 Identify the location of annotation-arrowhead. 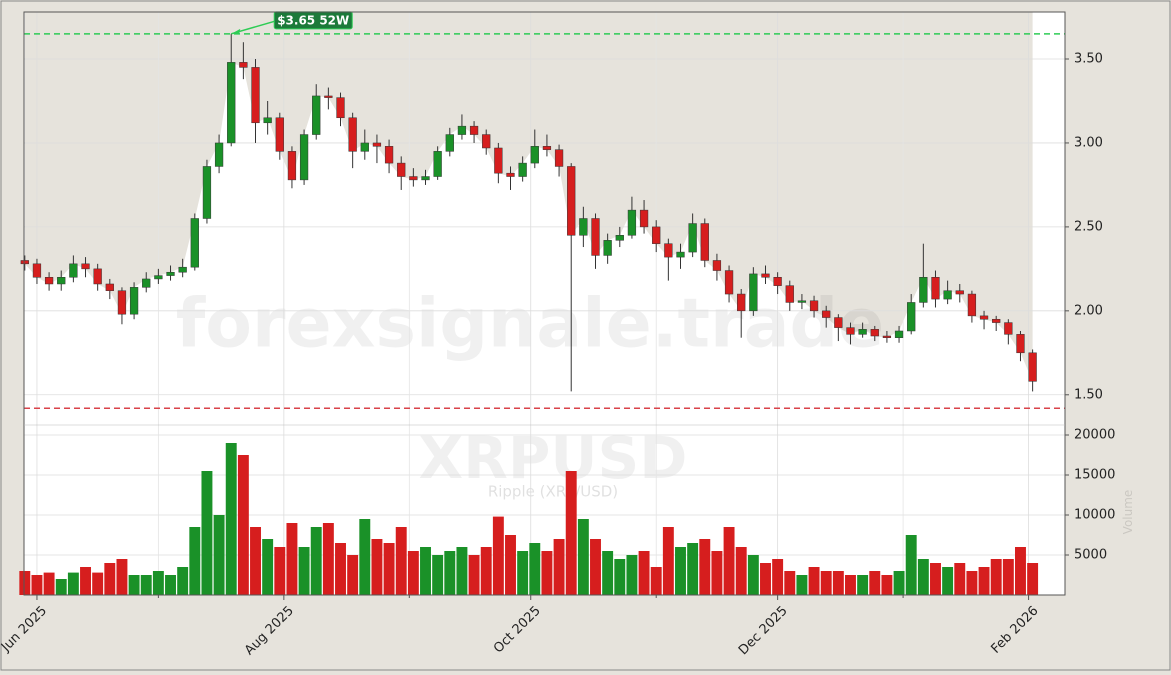
(236, 31).